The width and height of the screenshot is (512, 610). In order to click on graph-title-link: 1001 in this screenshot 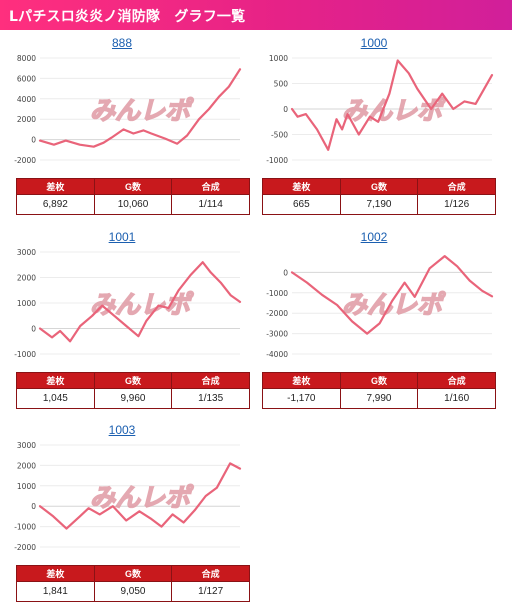, I will do `click(122, 237)`.